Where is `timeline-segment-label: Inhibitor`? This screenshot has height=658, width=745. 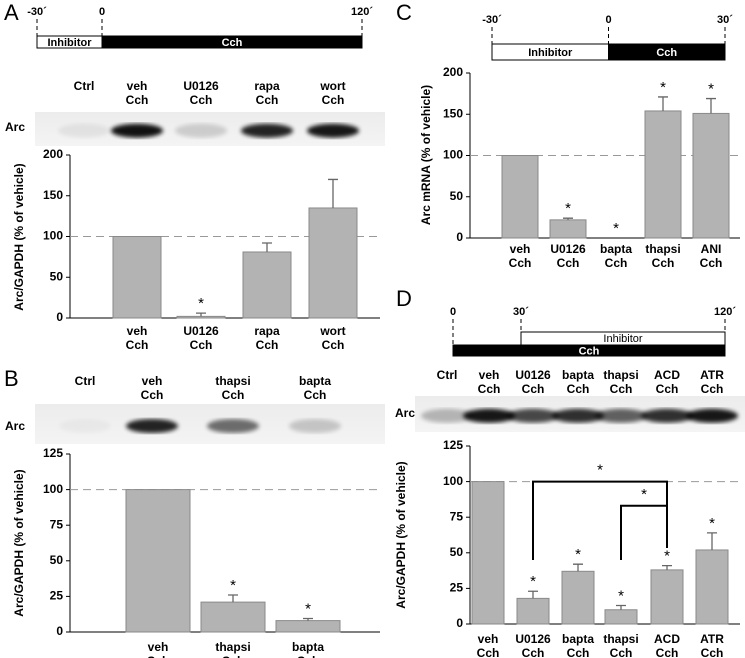
timeline-segment-label: Inhibitor is located at coordinates (550, 53).